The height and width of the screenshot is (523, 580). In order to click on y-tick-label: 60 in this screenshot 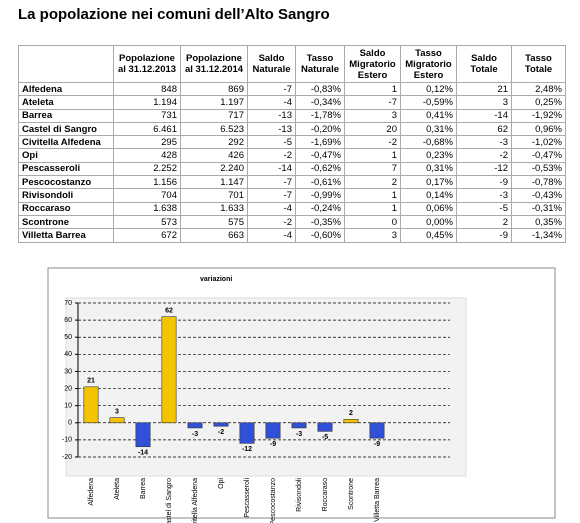, I will do `click(68, 320)`.